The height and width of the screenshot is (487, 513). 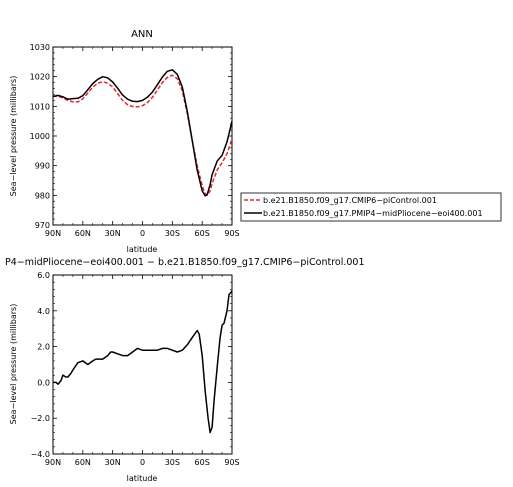 What do you see at coordinates (42, 225) in the screenshot?
I see `top-y-tick-label: 970` at bounding box center [42, 225].